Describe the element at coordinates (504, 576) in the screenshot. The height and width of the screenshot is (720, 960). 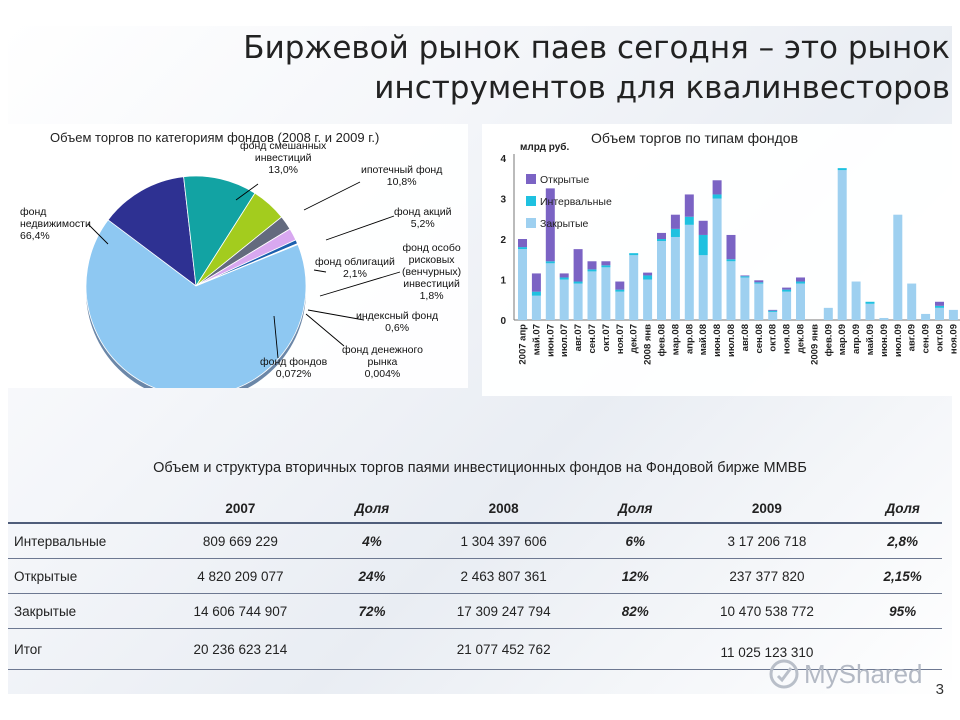
I see `table-cell: 2 463 807 361` at that location.